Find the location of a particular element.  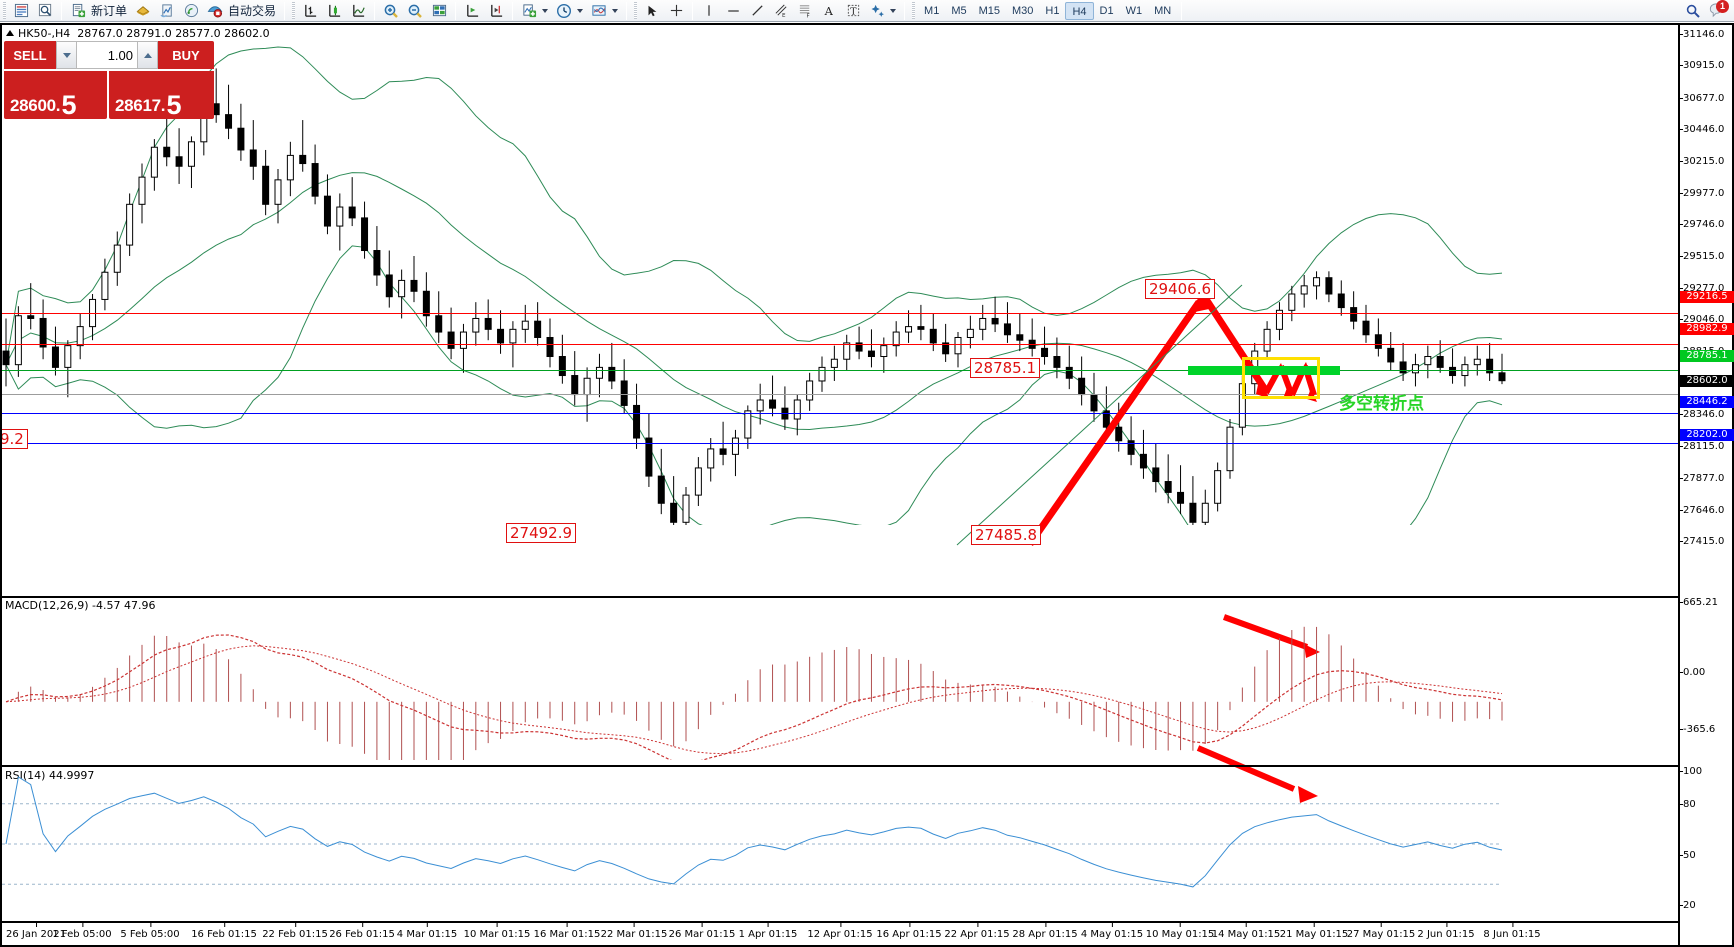

time-tick-20: 27 May 01:15 is located at coordinates (1381, 931).